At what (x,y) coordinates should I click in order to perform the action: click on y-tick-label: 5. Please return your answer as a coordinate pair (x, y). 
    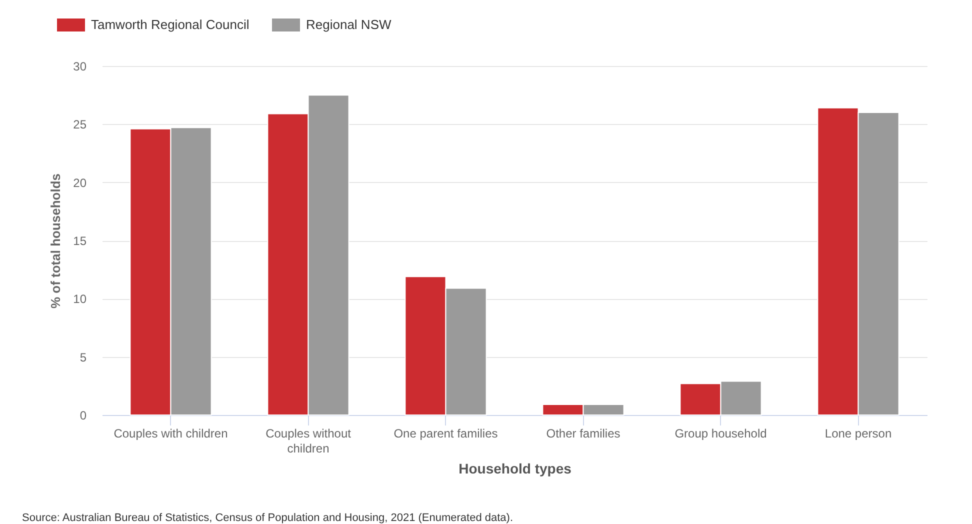
    Looking at the image, I should click on (83, 357).